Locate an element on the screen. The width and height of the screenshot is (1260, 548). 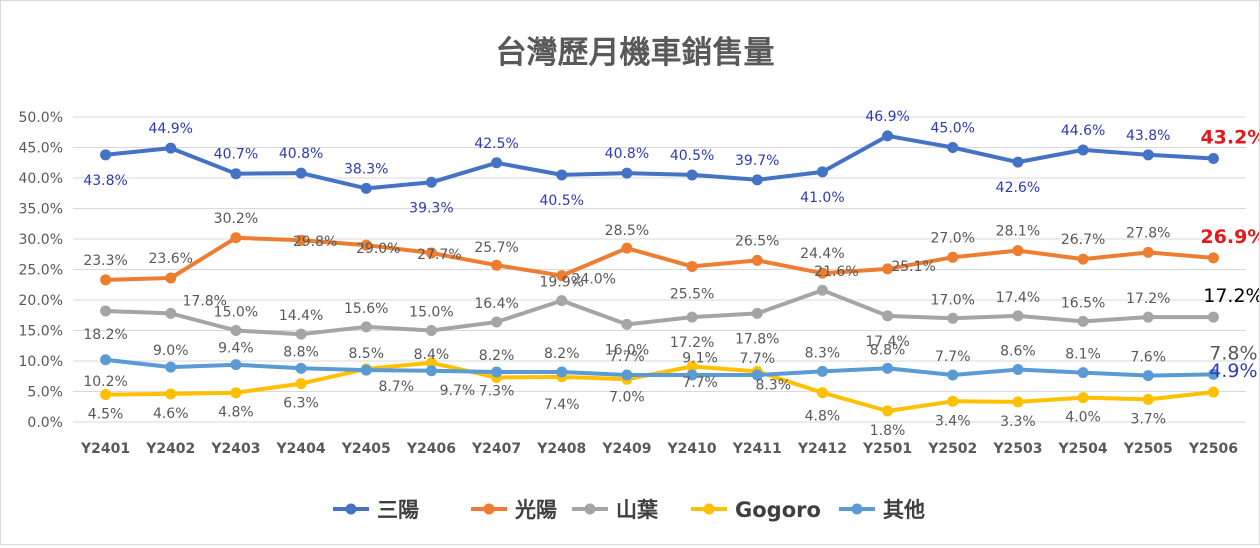
x-tick-label: Y2410 is located at coordinates (692, 449).